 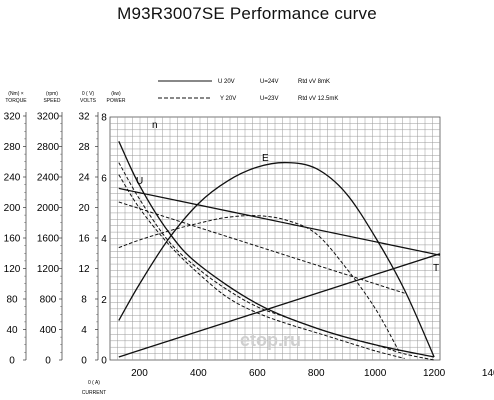 What do you see at coordinates (94, 383) in the screenshot?
I see `x-axis-unit: 0 ( A)` at bounding box center [94, 383].